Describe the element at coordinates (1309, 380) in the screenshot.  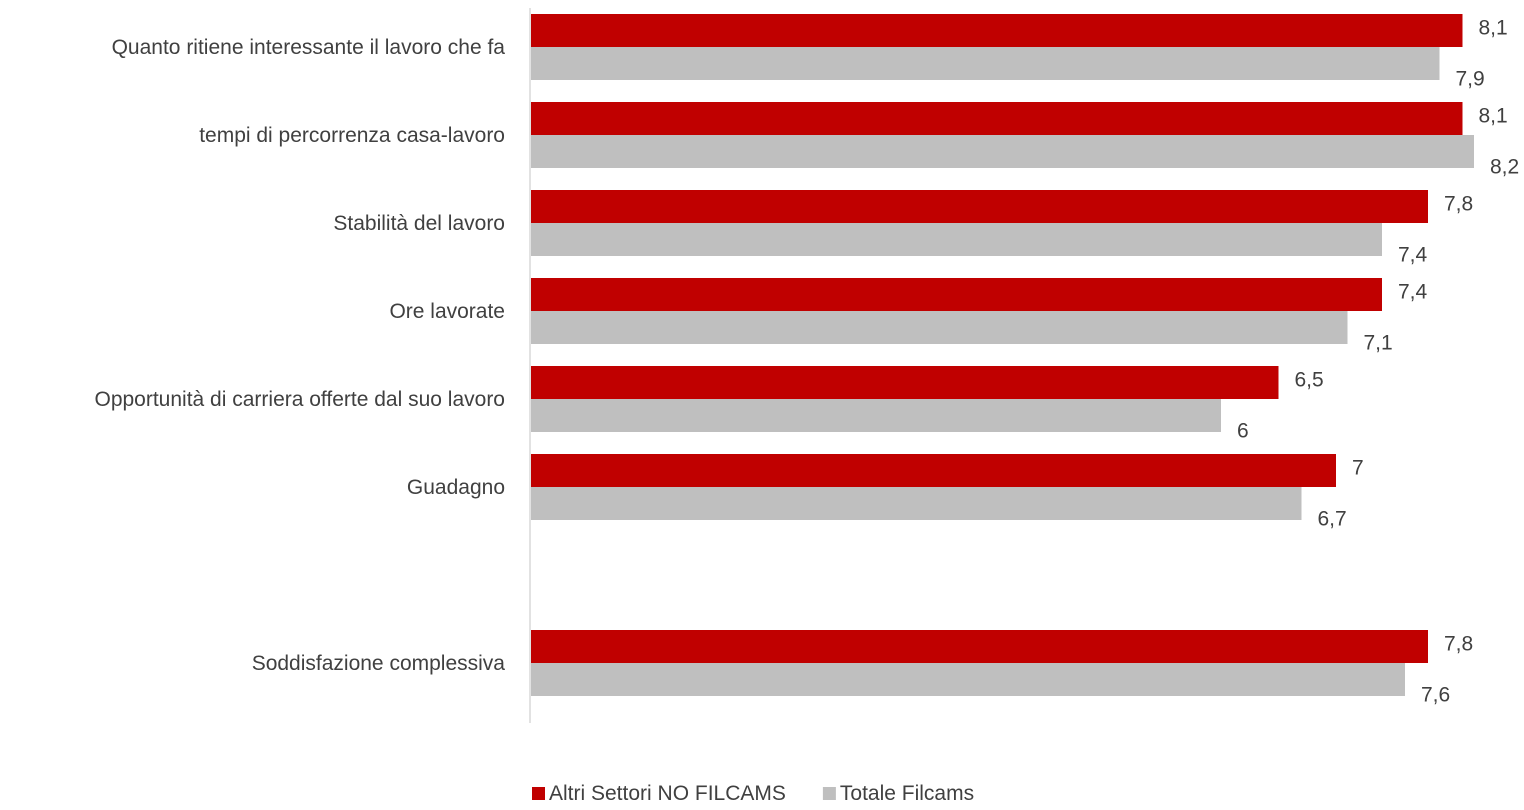
I see `data-label: 6,5` at that location.